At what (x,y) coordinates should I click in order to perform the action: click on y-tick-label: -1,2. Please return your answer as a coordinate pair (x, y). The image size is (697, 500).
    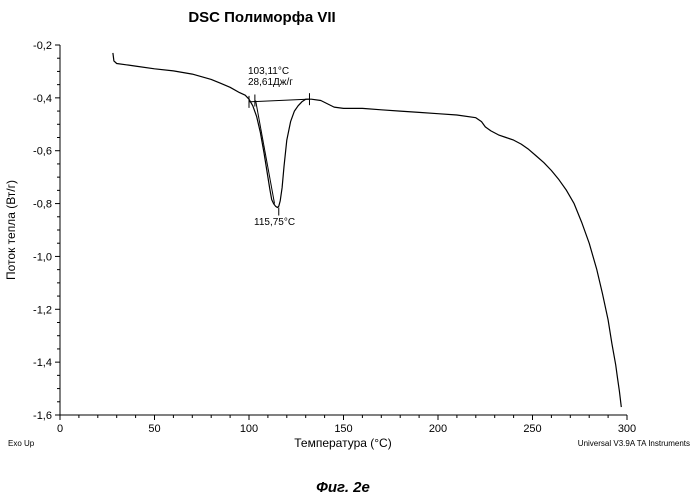
    Looking at the image, I should click on (42, 310).